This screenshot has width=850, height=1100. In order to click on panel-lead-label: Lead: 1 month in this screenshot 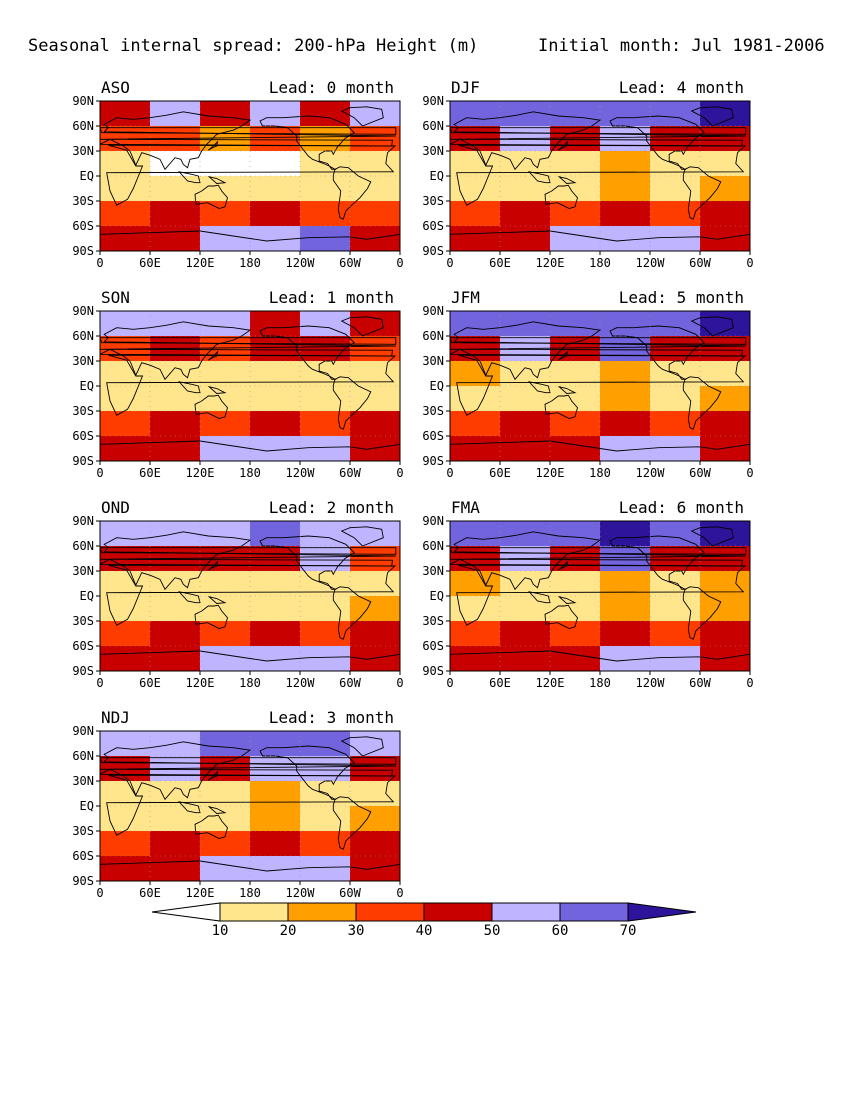, I will do `click(331, 297)`.